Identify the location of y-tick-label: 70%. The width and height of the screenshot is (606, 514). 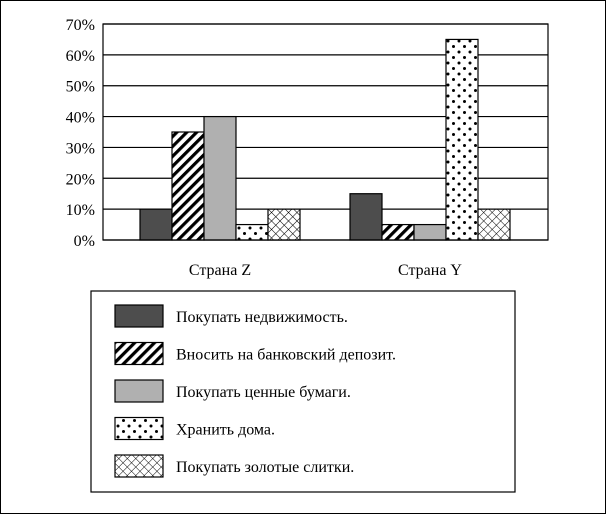
(80, 25).